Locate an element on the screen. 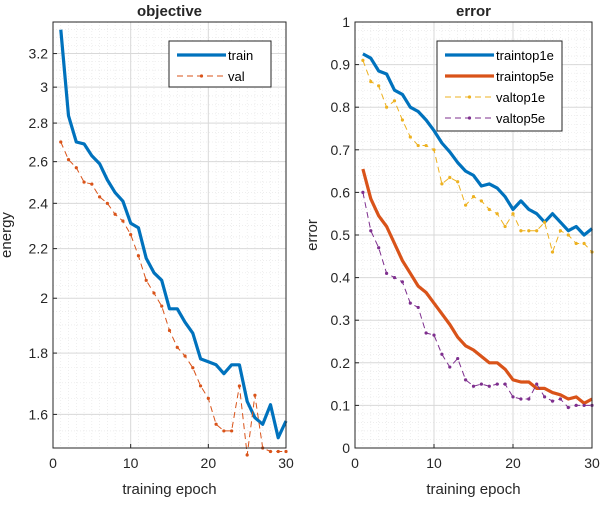  chart-title: error is located at coordinates (473, 11).